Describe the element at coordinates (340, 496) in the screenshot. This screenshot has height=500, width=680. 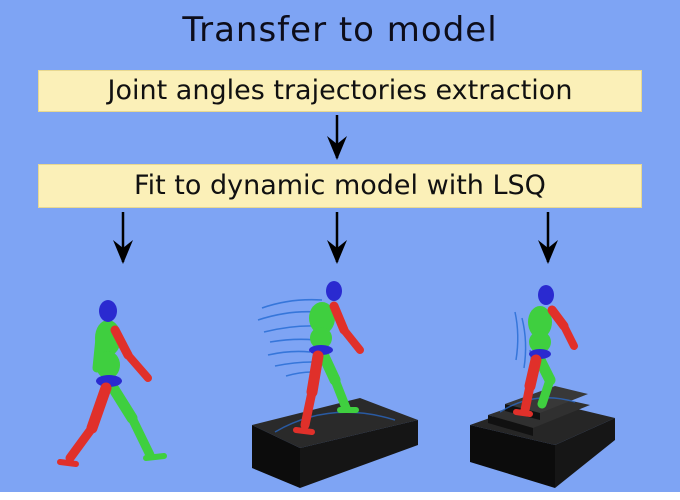
I see `bottom-border` at that location.